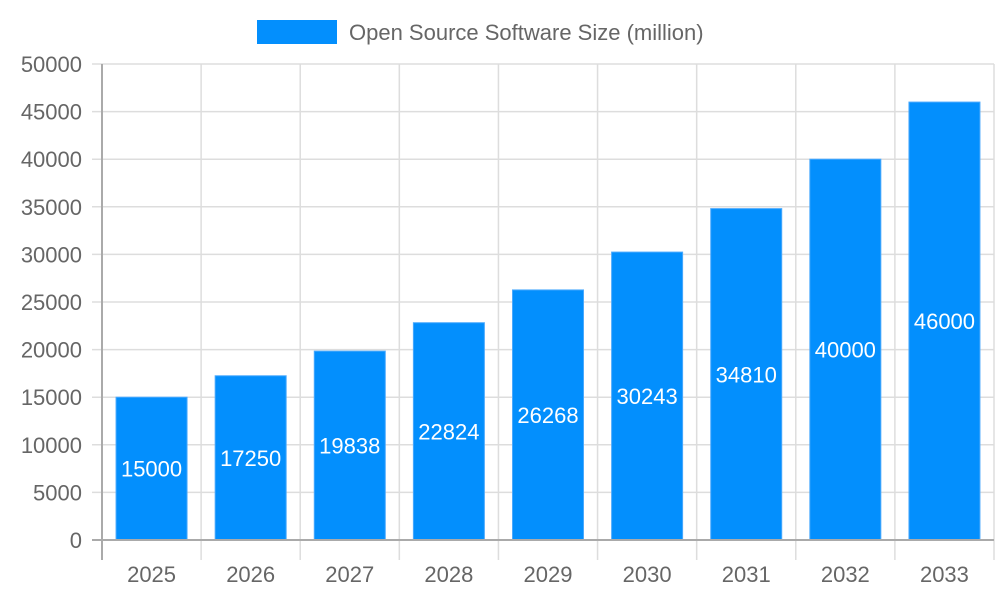  Describe the element at coordinates (548, 574) in the screenshot. I see `x-tick-label: 2029` at that location.